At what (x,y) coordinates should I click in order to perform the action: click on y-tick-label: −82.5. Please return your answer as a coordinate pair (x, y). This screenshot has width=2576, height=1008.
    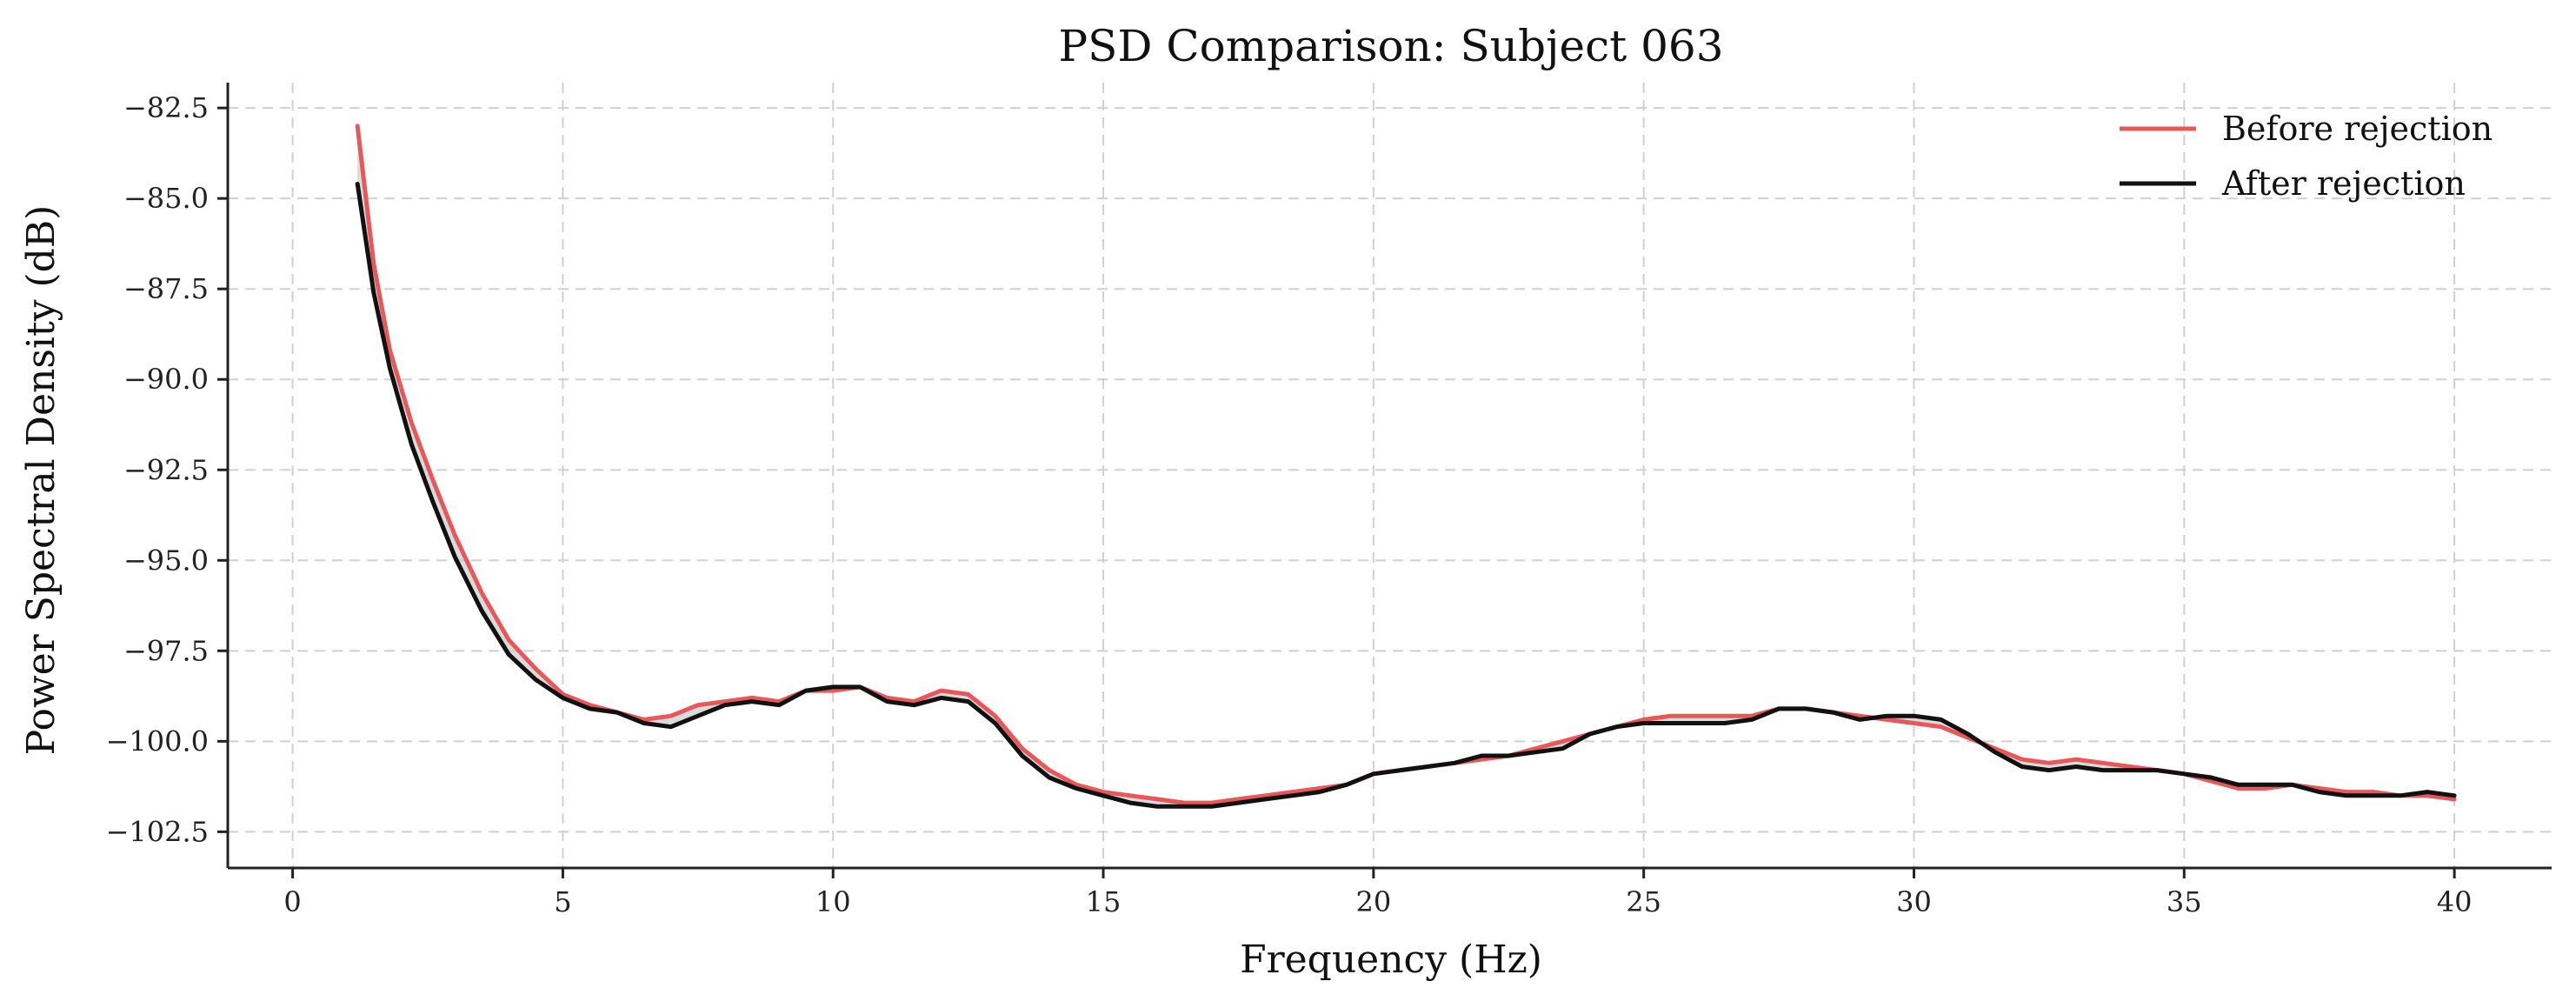
    Looking at the image, I should click on (166, 107).